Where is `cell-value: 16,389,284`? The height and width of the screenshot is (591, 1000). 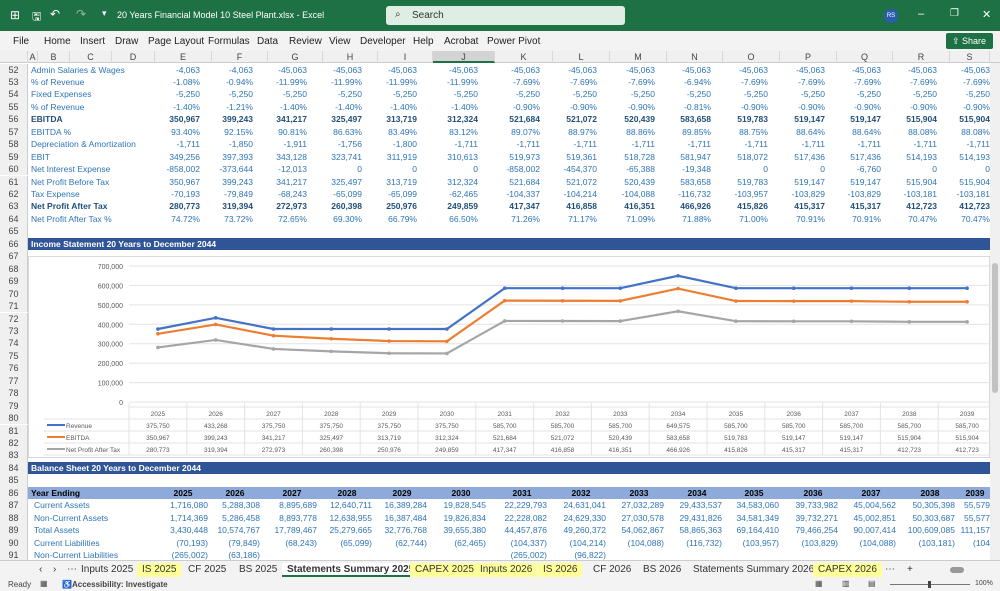 cell-value: 16,389,284 is located at coordinates (405, 505).